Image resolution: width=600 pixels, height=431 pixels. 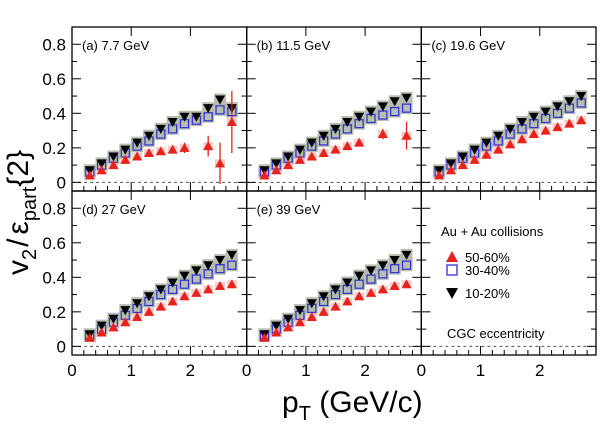 What do you see at coordinates (478, 257) in the screenshot?
I see `legend-entry-50-60: 50-60%` at bounding box center [478, 257].